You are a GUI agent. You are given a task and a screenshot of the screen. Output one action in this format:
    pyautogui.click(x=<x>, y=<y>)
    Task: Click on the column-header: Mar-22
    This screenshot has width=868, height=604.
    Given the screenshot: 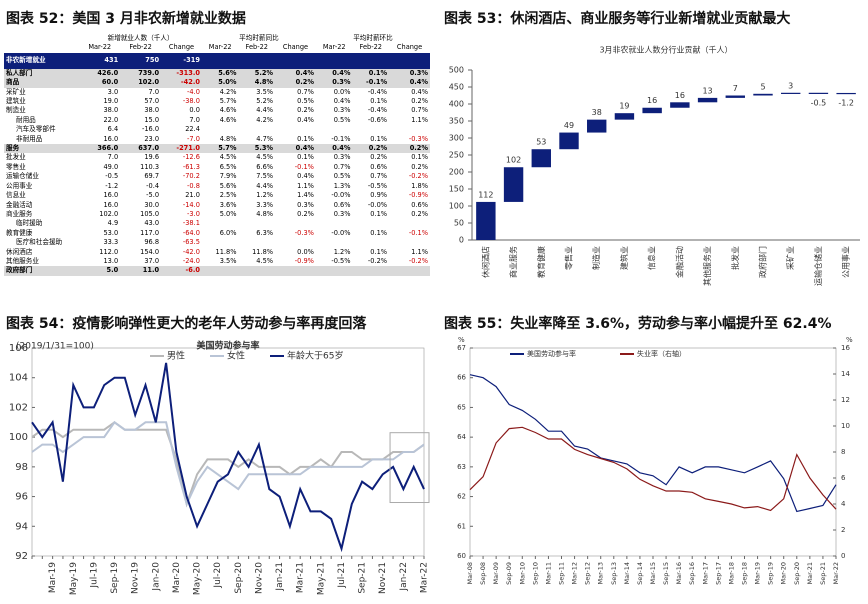 What is the action you would take?
    pyautogui.click(x=220, y=47)
    